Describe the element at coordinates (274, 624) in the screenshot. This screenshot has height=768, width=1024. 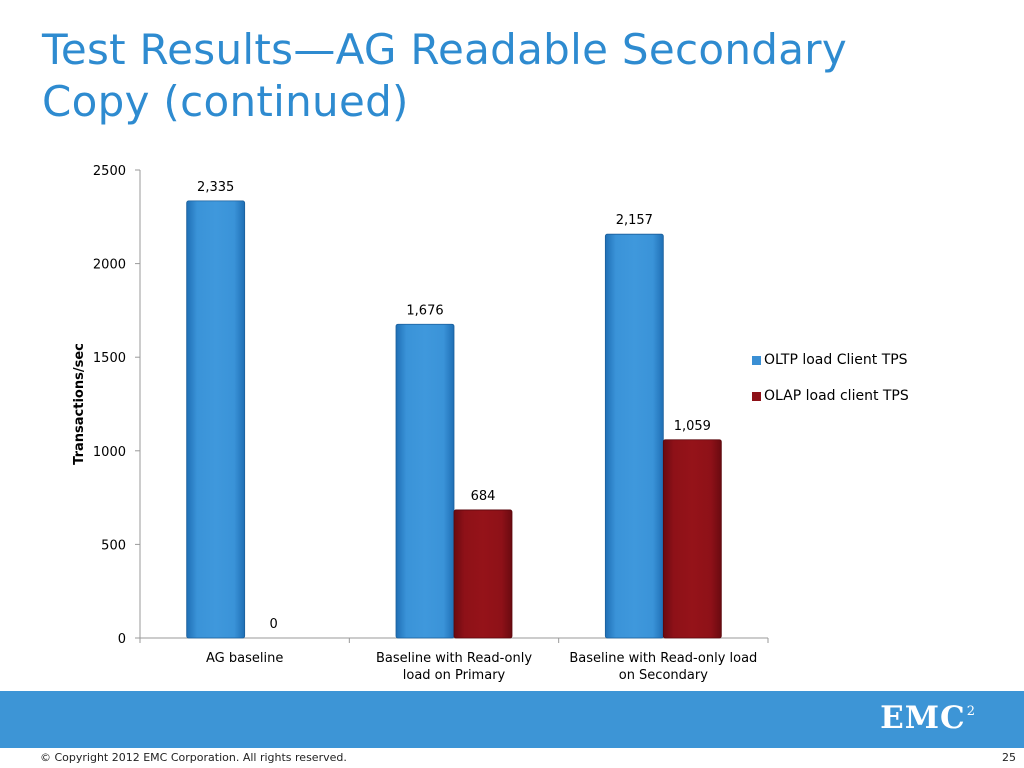
I see `data-label: 0` at that location.